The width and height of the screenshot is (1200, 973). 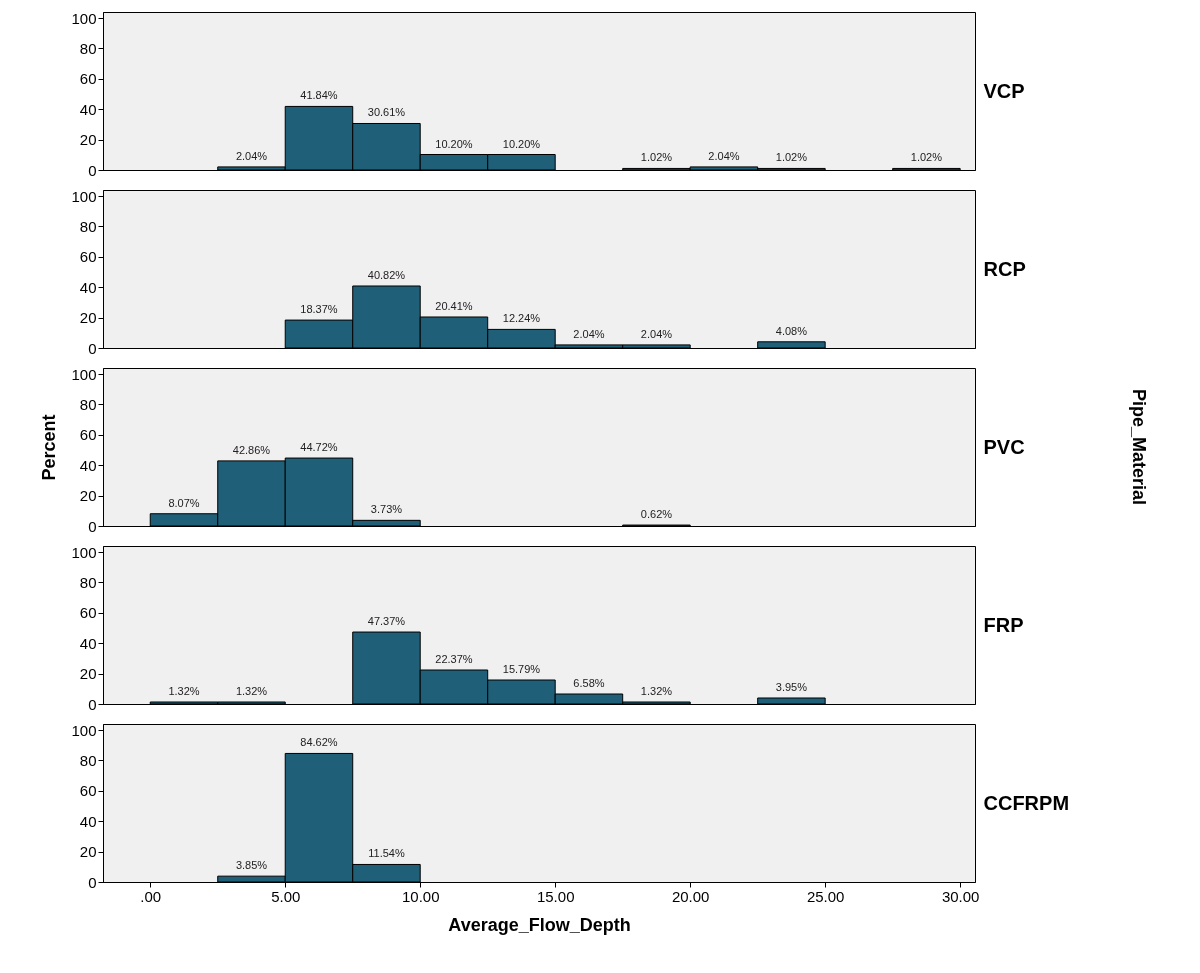 What do you see at coordinates (386, 274) in the screenshot?
I see `data-label: 40.82%` at bounding box center [386, 274].